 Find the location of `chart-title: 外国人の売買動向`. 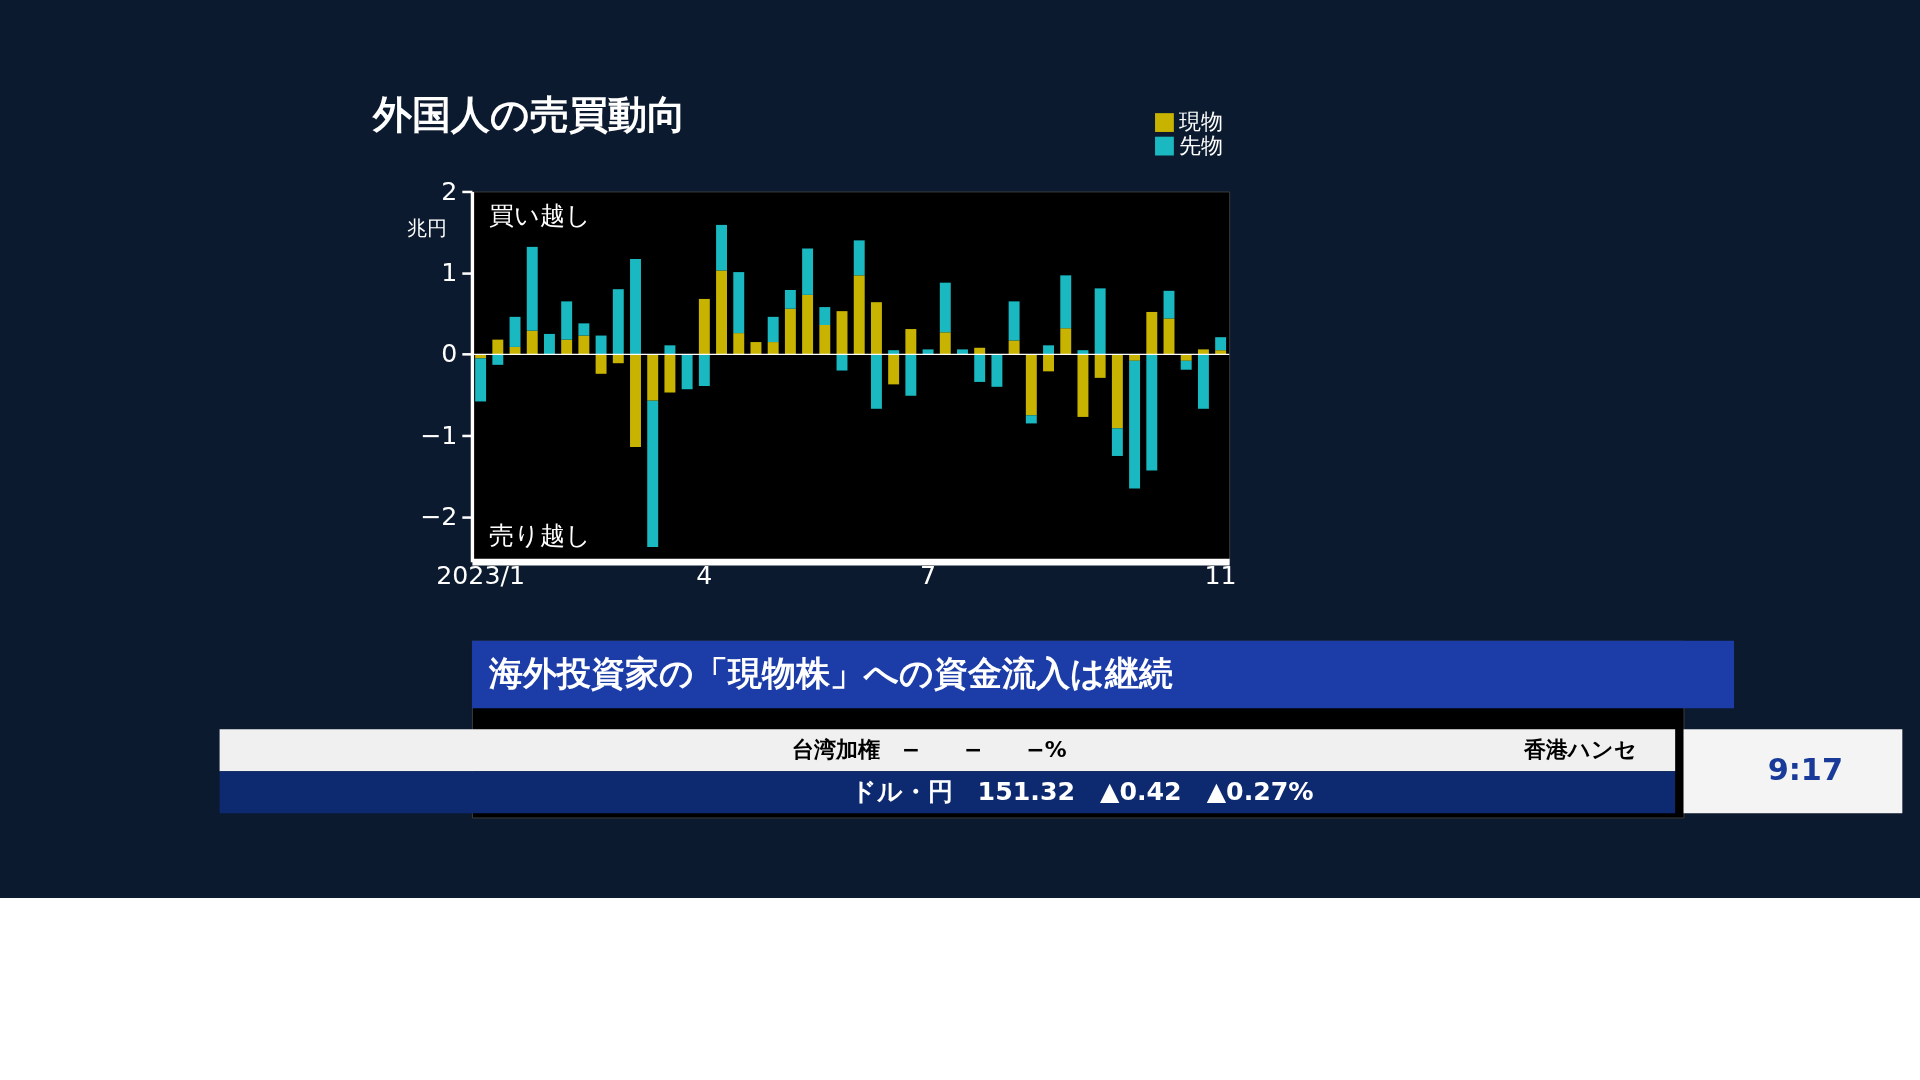

chart-title: 外国人の売買動向 is located at coordinates (528, 115).